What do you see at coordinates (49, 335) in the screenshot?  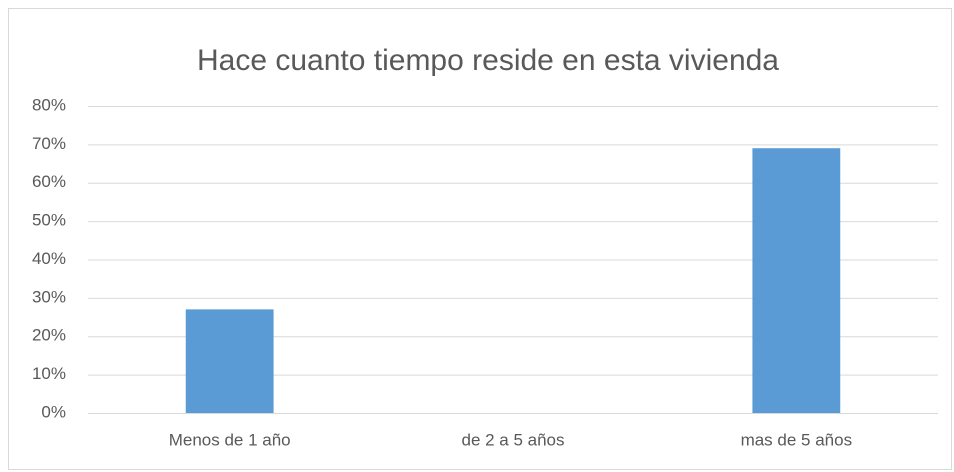 I see `y-tick-label: 20%` at bounding box center [49, 335].